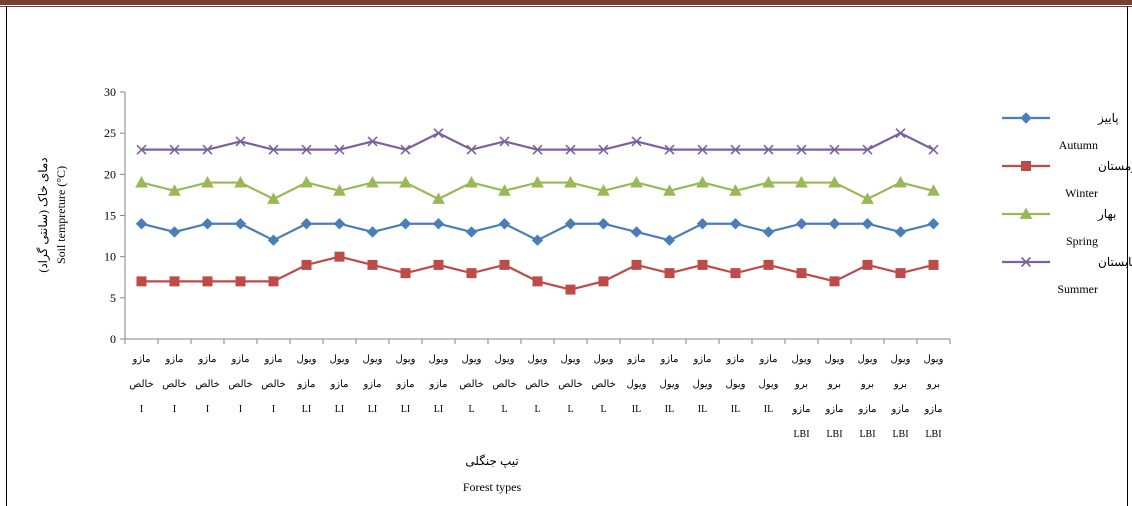 Image resolution: width=1132 pixels, height=506 pixels. What do you see at coordinates (1082, 241) in the screenshot?
I see `legend-label-en: Spring` at bounding box center [1082, 241].